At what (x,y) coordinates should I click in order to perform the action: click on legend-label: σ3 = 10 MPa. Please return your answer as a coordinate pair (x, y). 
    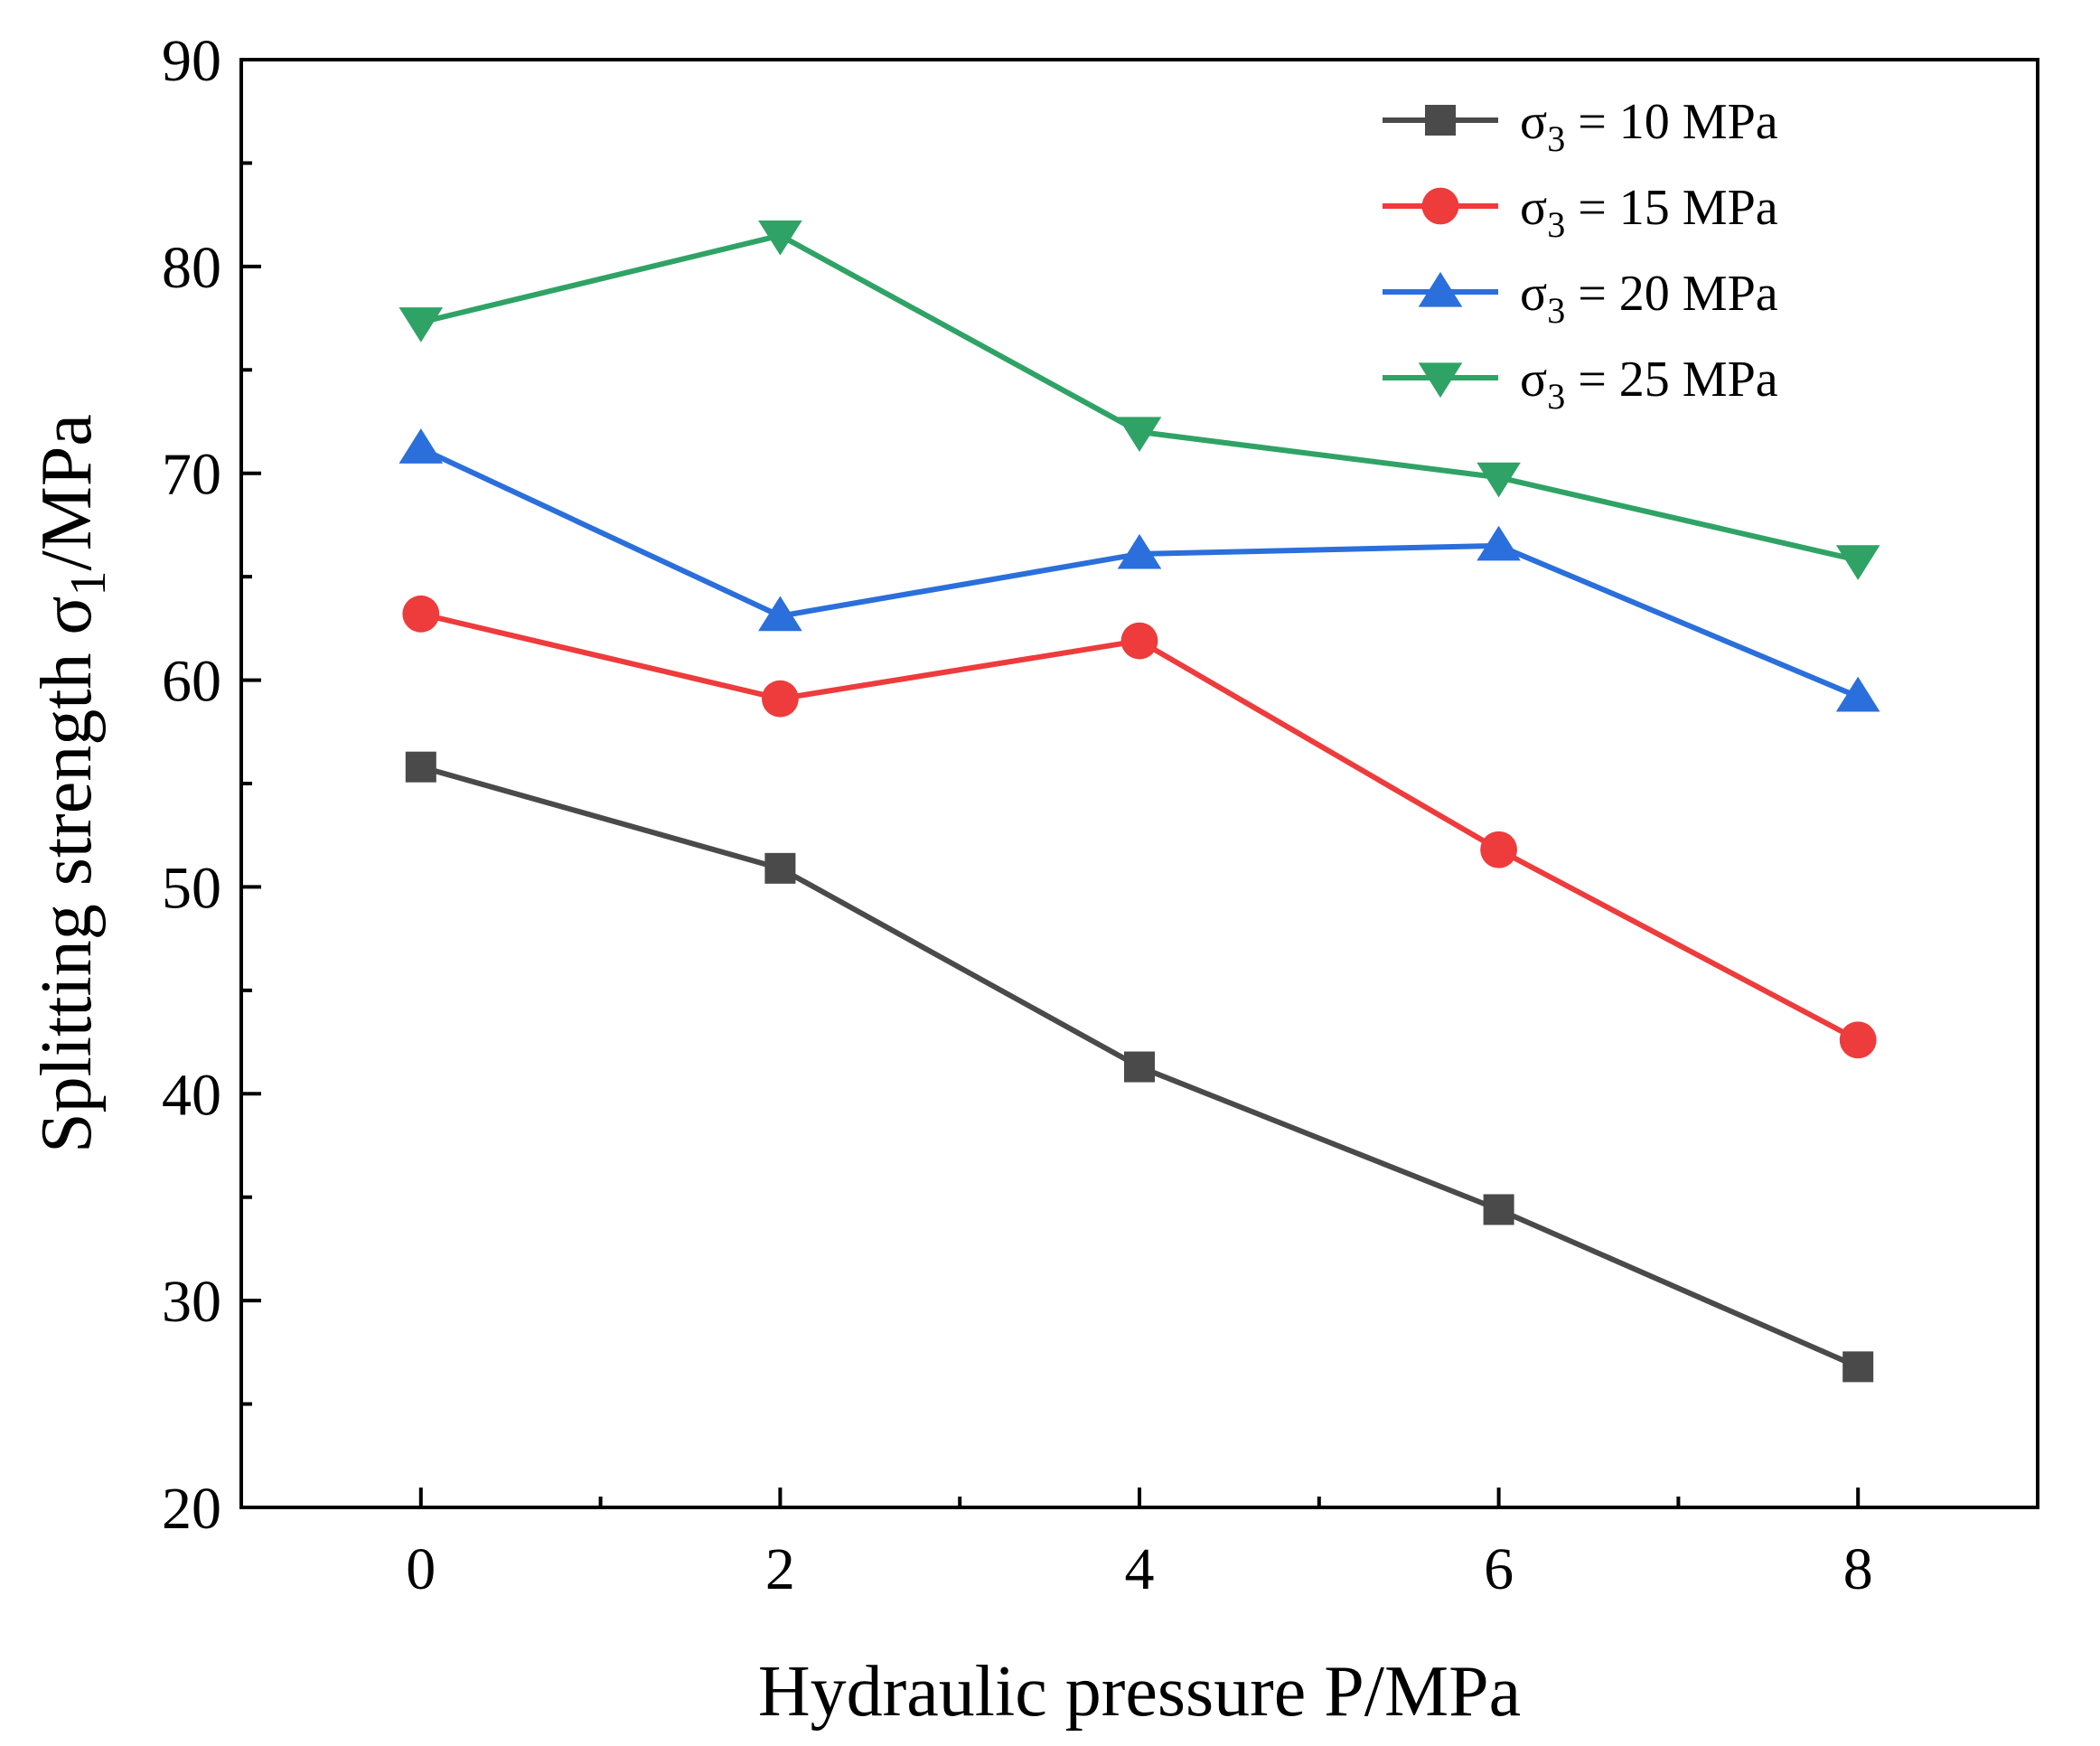
    Looking at the image, I should click on (1649, 127).